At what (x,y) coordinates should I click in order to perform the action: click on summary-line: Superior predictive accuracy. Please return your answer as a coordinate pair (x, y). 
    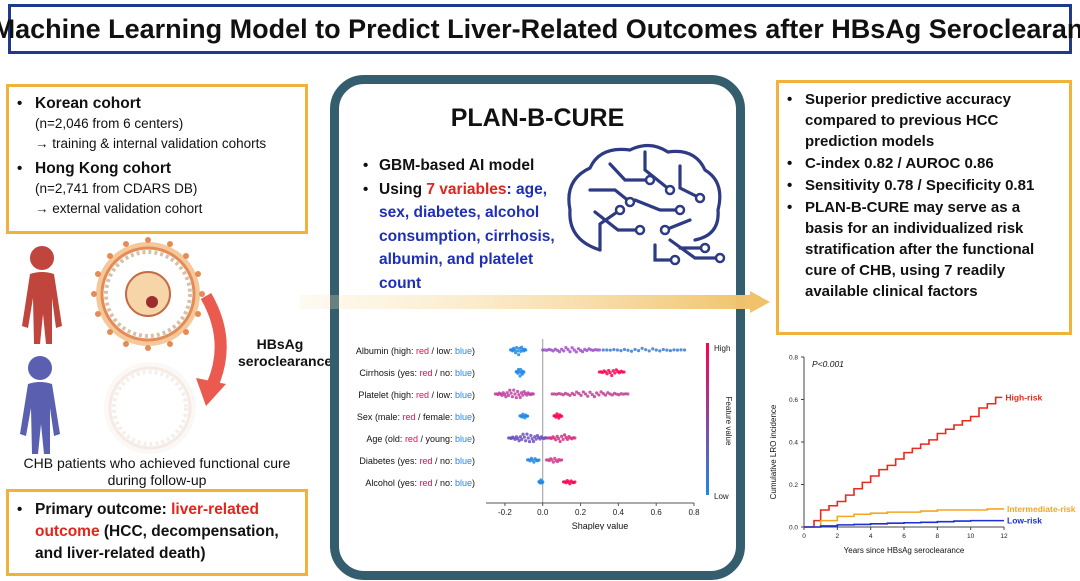
    Looking at the image, I should click on (908, 99).